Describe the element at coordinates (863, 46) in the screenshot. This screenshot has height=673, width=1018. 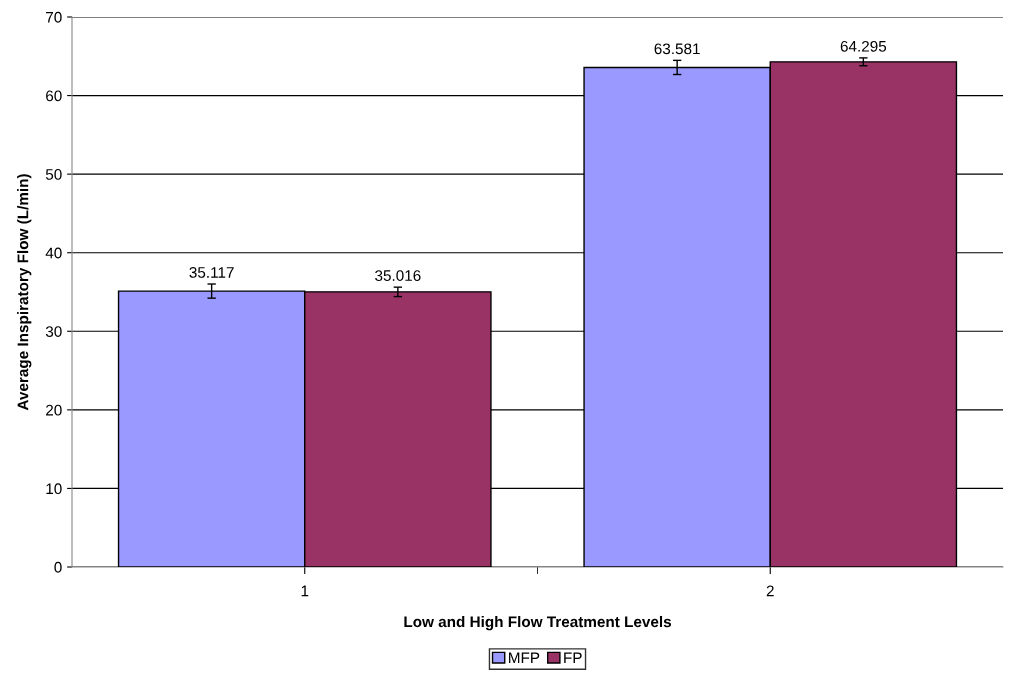
I see `data-label: 64.295` at that location.